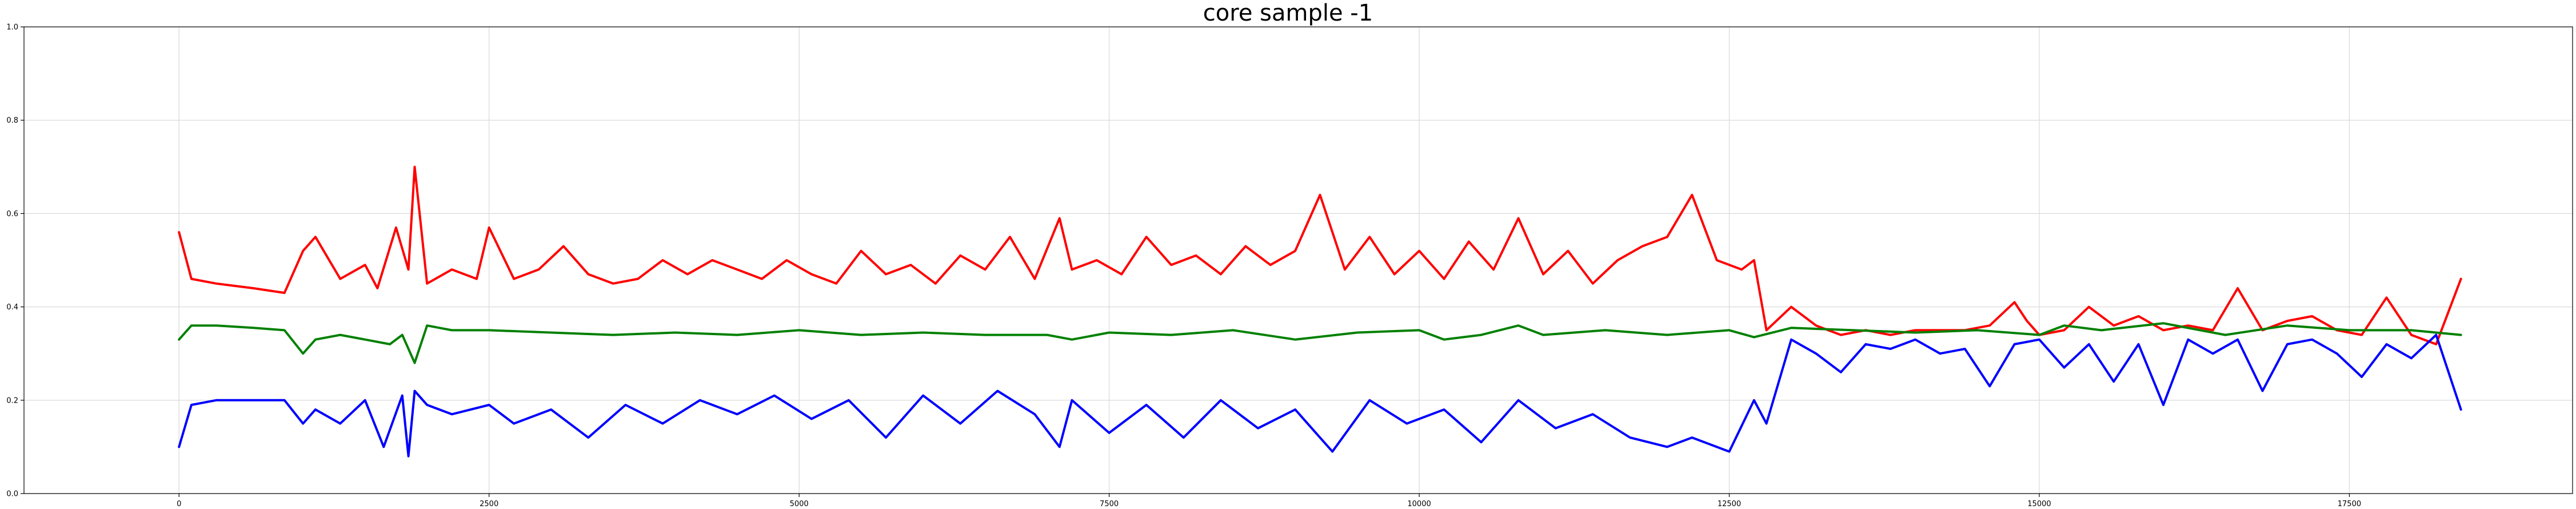  Describe the element at coordinates (1419, 504) in the screenshot. I see `x-tick-label: 10000` at that location.